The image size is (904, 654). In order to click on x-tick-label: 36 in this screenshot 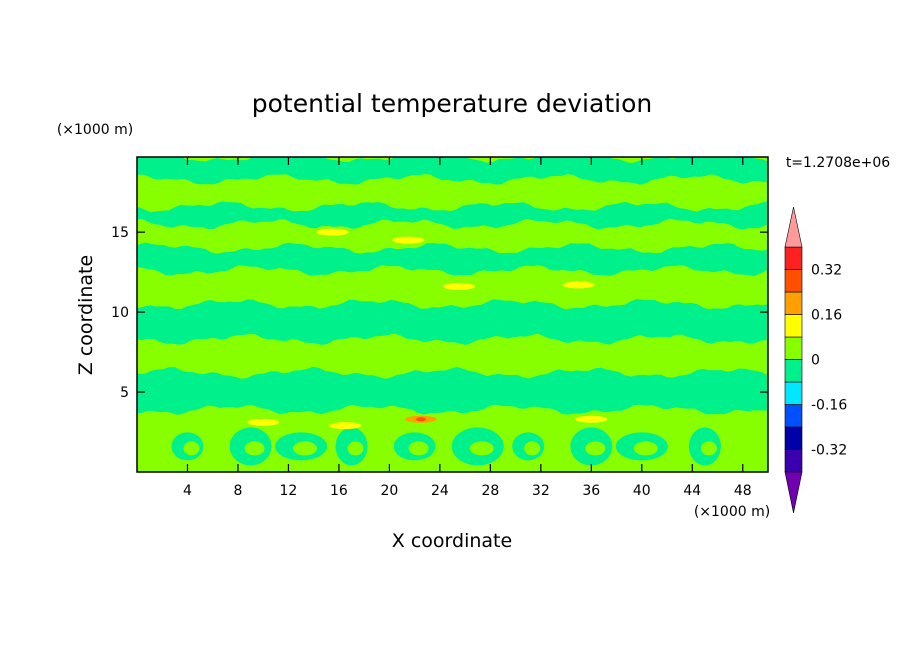, I will do `click(591, 491)`.